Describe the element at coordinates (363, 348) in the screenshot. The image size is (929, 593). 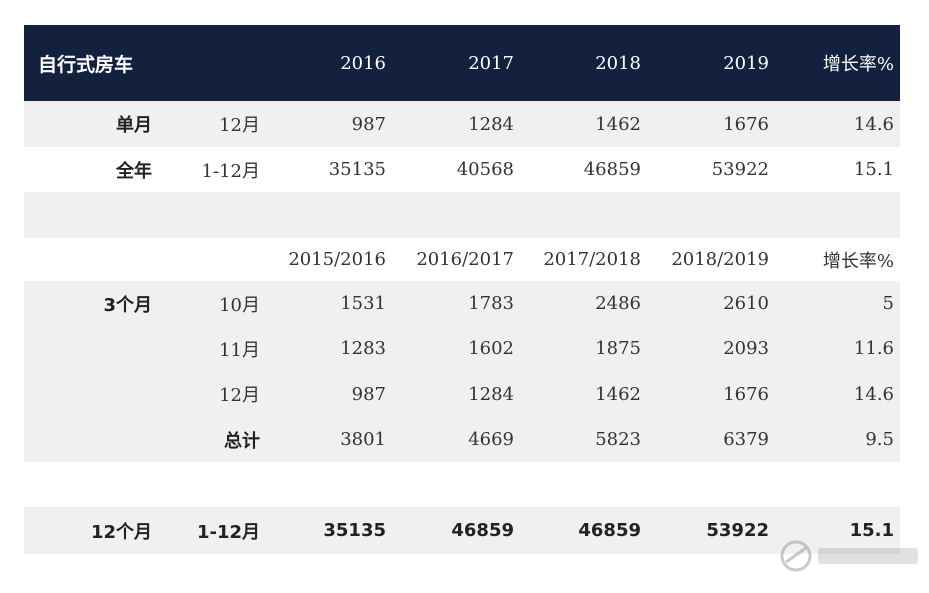
I see `cell-value: 1283` at that location.